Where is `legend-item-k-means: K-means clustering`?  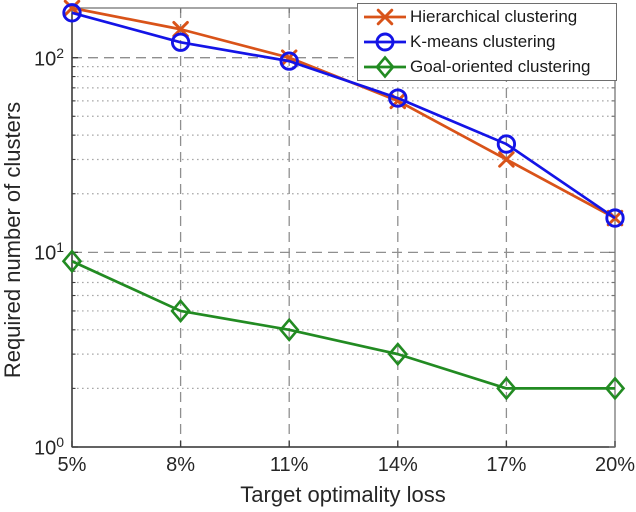
legend-item-k-means: K-means clustering is located at coordinates (489, 42).